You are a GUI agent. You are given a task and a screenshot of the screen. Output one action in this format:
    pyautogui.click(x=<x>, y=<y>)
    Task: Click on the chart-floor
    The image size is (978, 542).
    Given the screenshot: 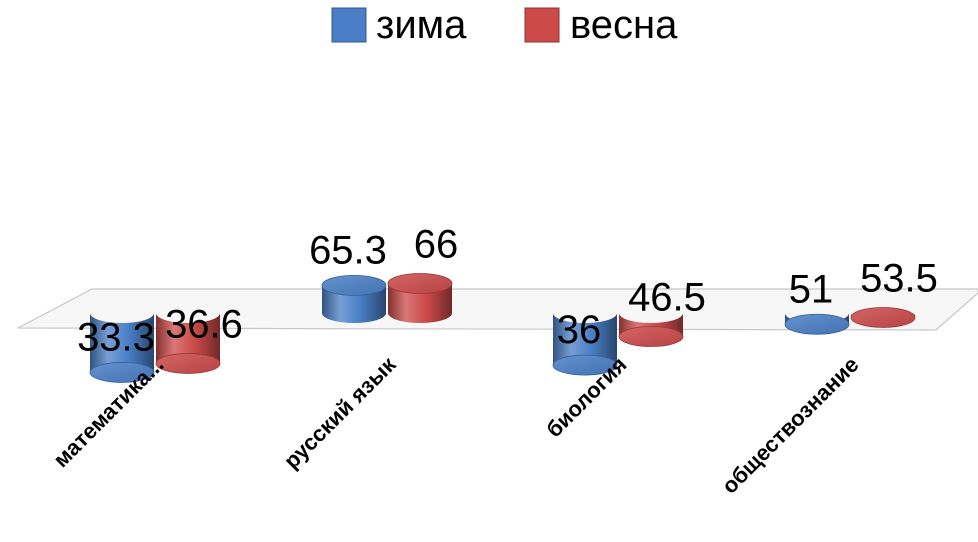 What is the action you would take?
    pyautogui.click(x=497, y=309)
    